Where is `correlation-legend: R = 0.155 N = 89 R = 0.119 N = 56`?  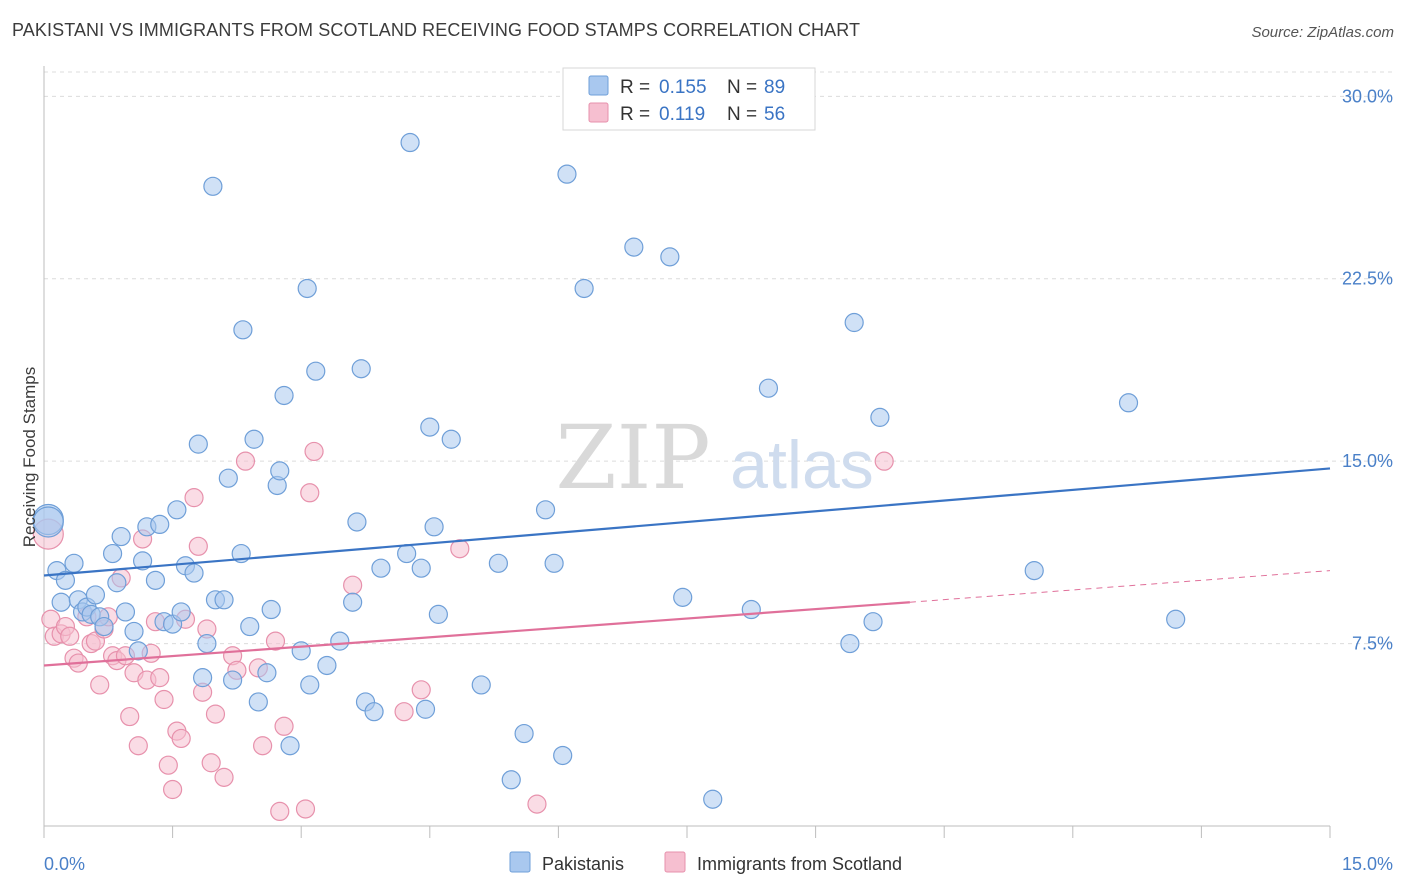 correlation-legend: R = 0.155 N = 89 R = 0.119 N = 56 is located at coordinates (689, 99).